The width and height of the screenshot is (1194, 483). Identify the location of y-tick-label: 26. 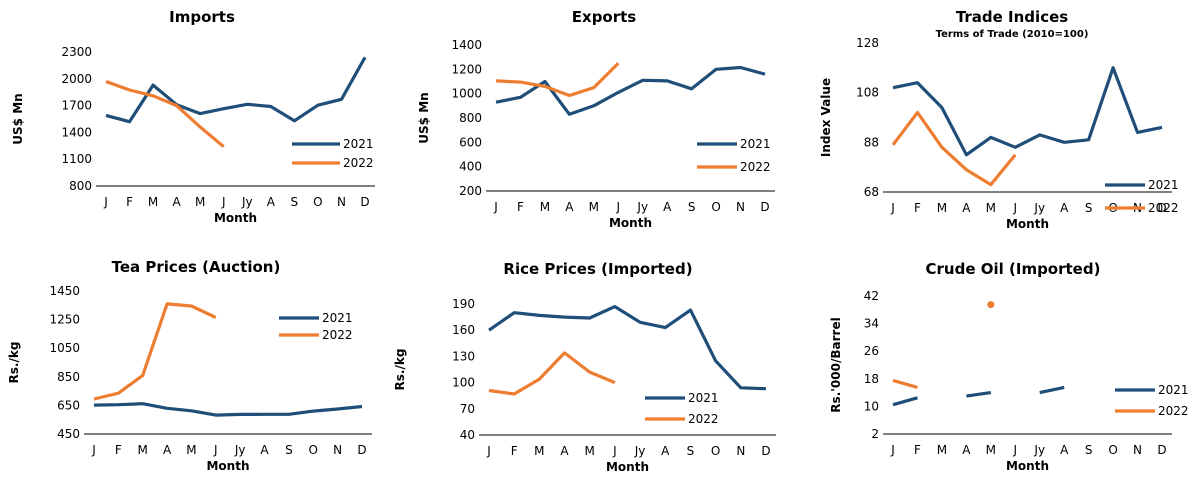
(871, 351).